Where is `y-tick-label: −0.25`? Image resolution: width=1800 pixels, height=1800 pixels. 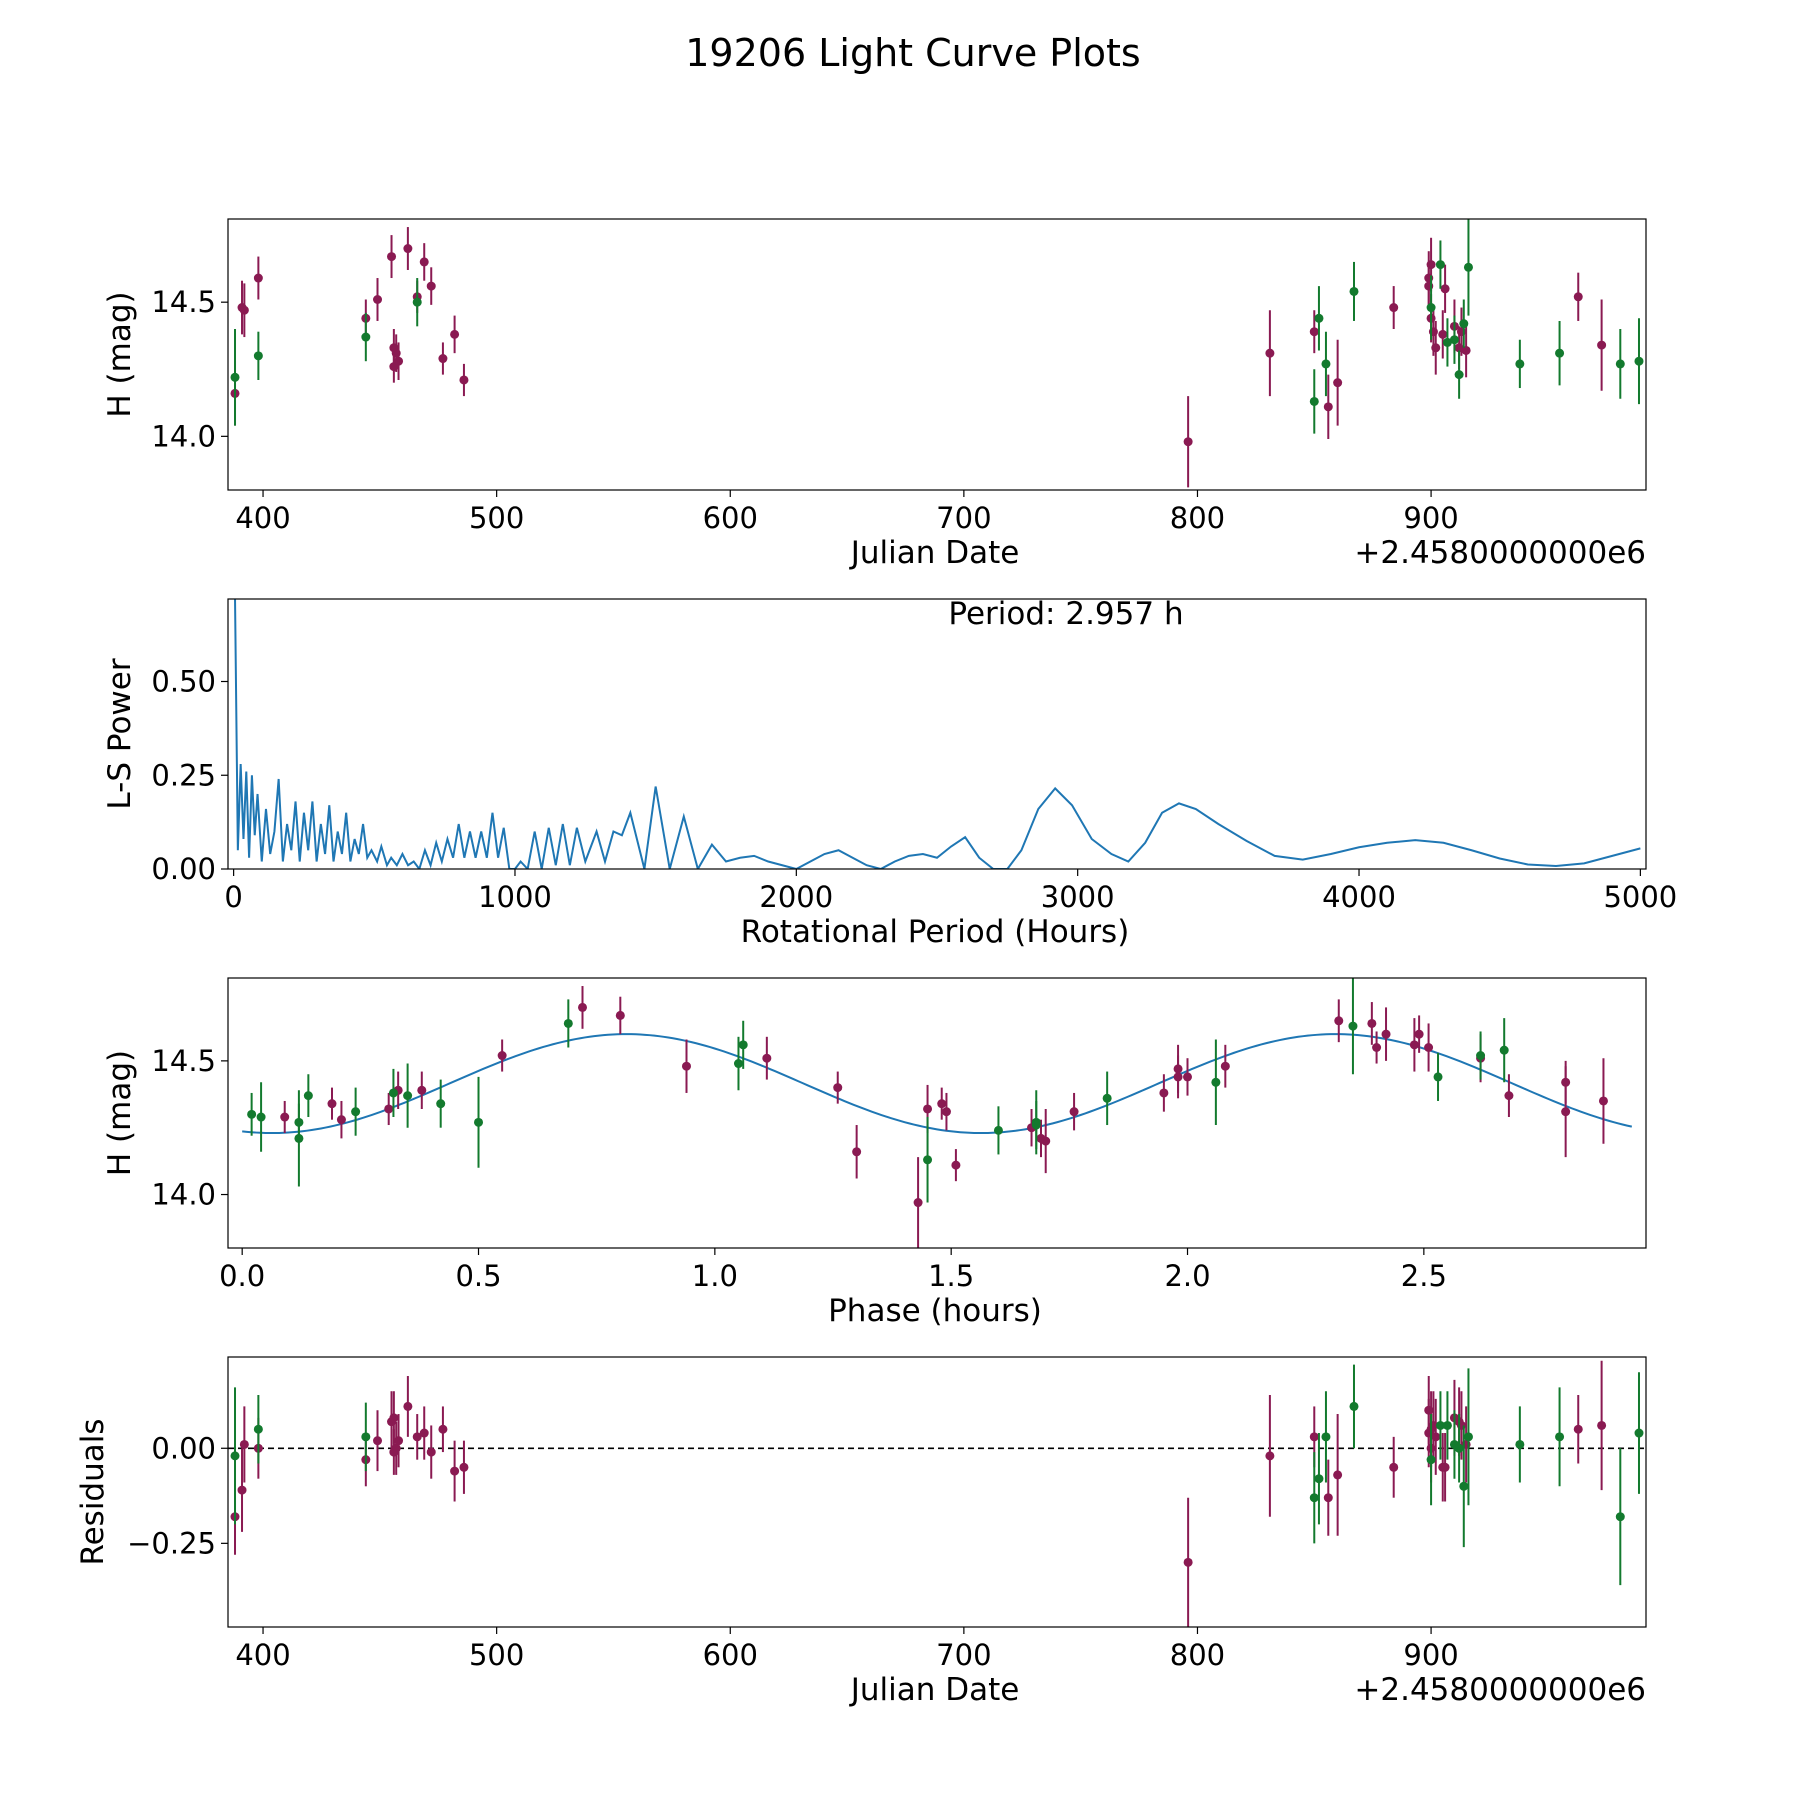 y-tick-label: −0.25 is located at coordinates (171, 1543).